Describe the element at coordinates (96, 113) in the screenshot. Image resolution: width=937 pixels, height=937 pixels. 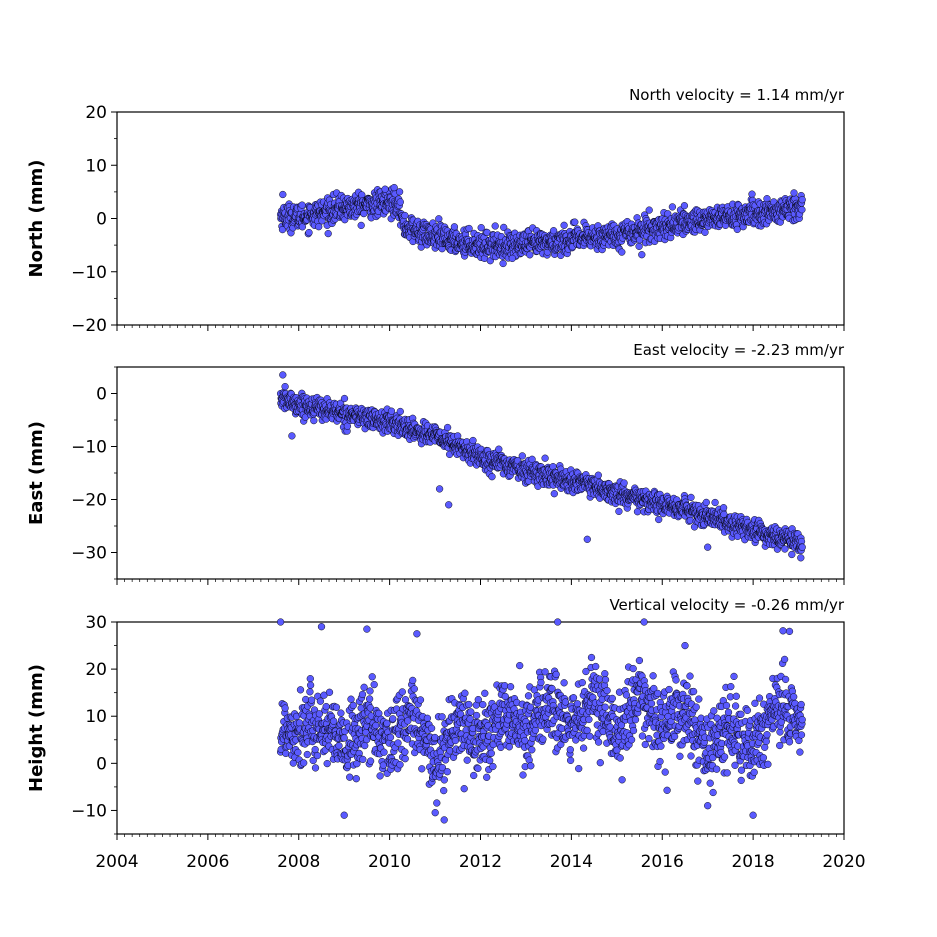
I see `y-tick-label: 20` at that location.